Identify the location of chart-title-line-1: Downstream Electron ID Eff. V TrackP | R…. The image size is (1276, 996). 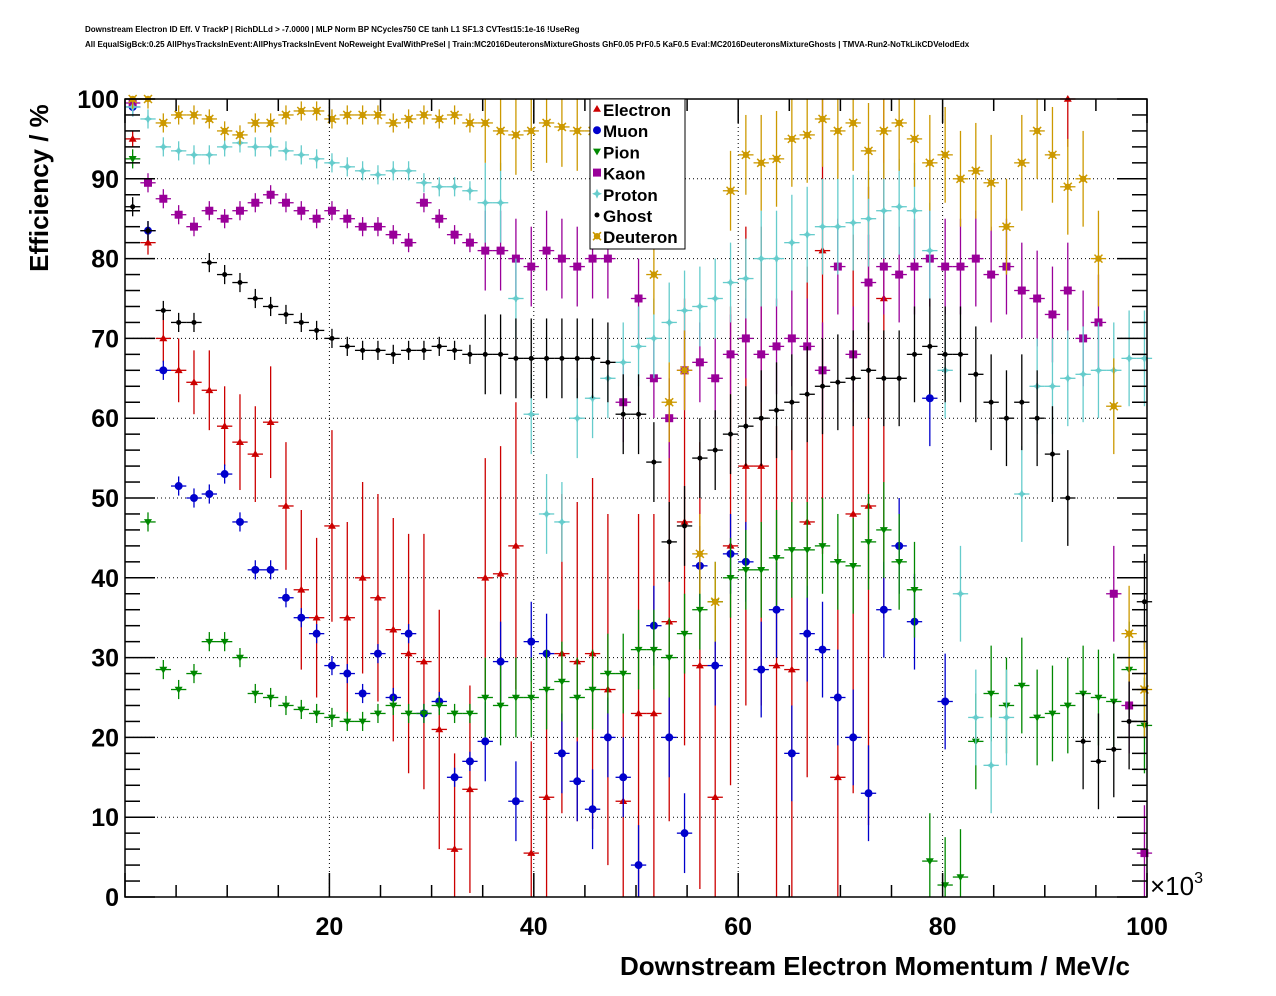
(332, 29).